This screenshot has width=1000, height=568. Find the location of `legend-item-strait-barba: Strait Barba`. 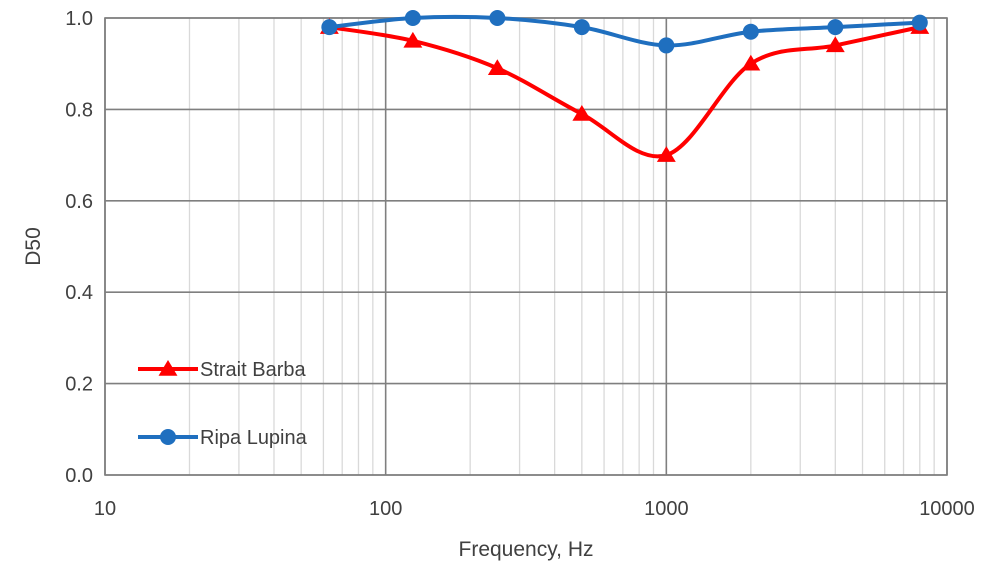

legend-item-strait-barba: Strait Barba is located at coordinates (222, 370).